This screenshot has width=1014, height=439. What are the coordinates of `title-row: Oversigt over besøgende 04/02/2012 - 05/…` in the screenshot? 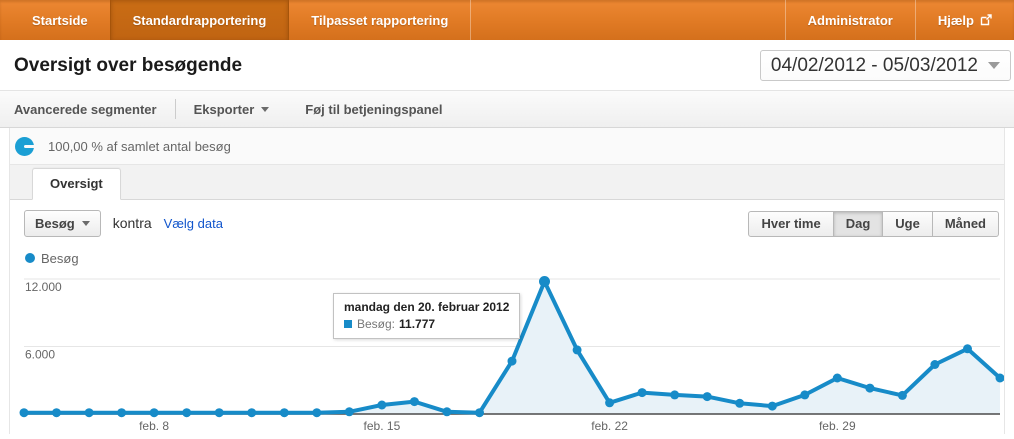 It's located at (507, 65).